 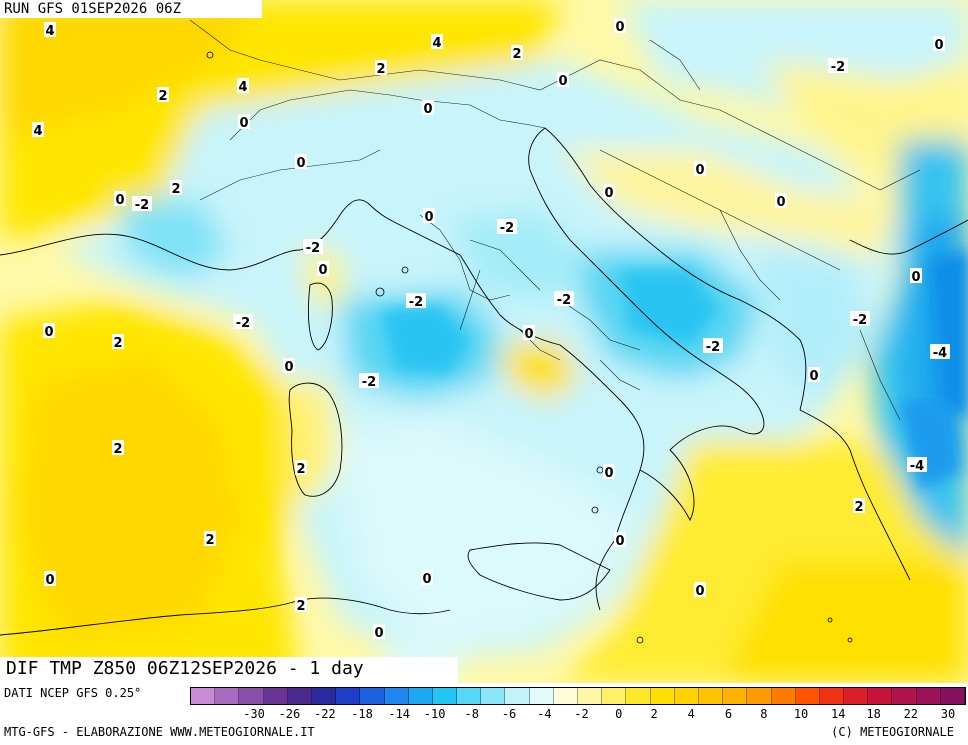 I want to click on legend-colorbar, so click(x=578, y=696).